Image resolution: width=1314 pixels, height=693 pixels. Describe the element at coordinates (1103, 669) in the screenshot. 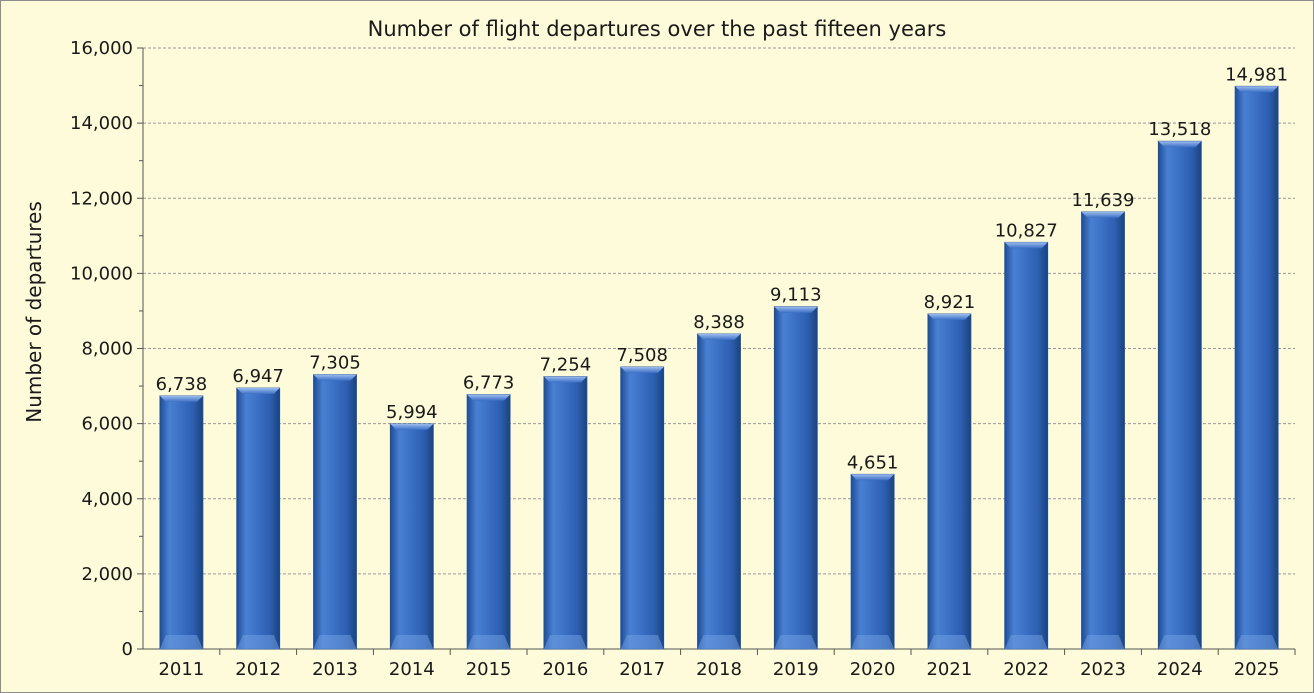

I see `x-tick-label: 2023` at that location.